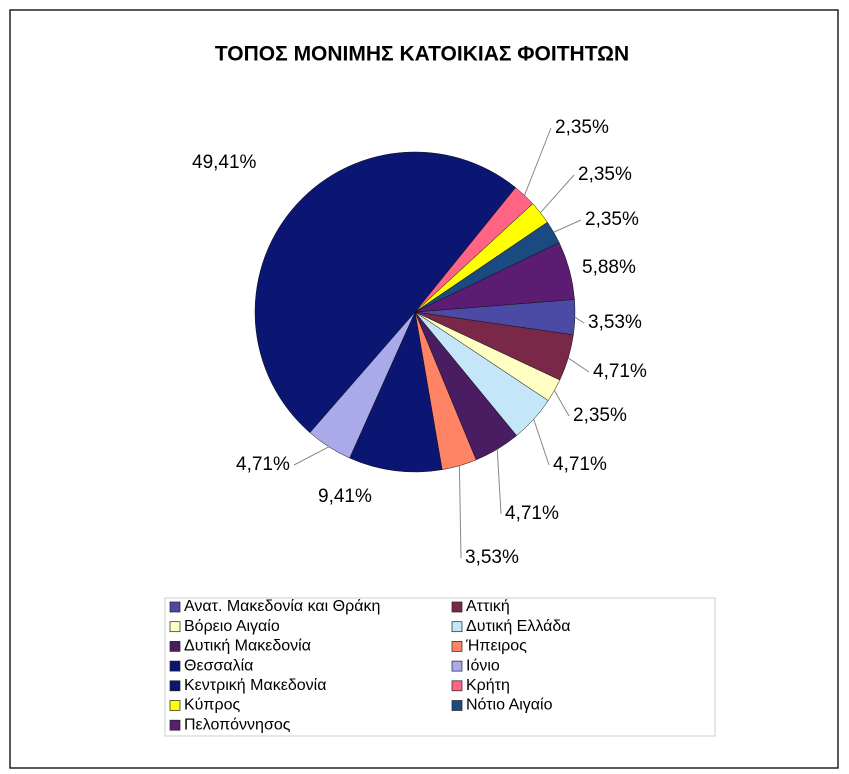 Image resolution: width=849 pixels, height=774 pixels. What do you see at coordinates (440, 667) in the screenshot?
I see `legend-box` at bounding box center [440, 667].